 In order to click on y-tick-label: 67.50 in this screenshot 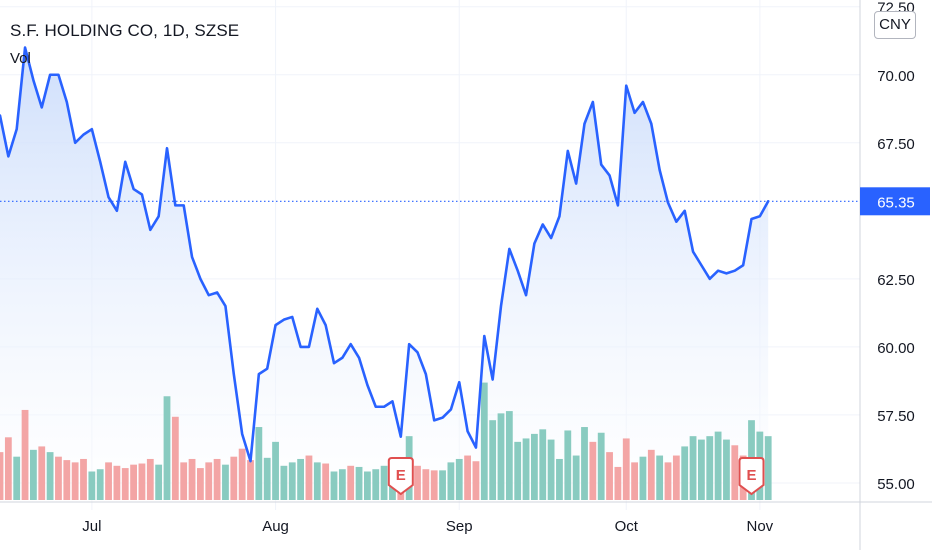, I will do `click(896, 144)`.